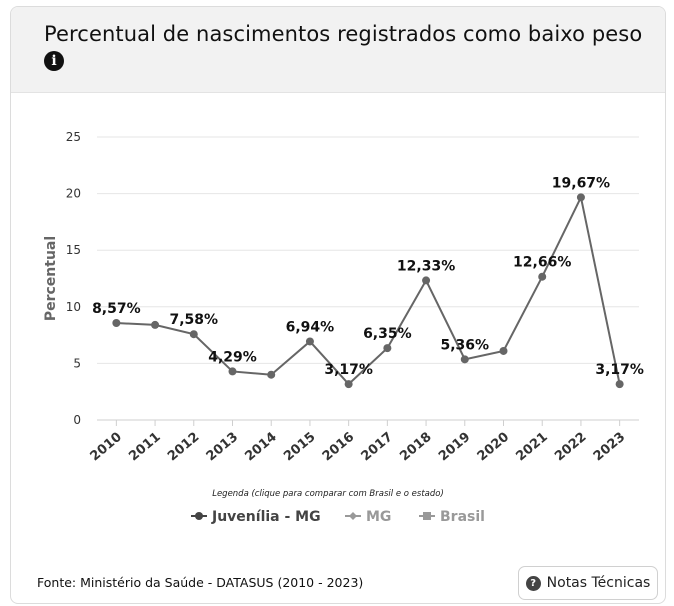 Image resolution: width=674 pixels, height=606 pixels. What do you see at coordinates (106, 447) in the screenshot?
I see `x-tick-label: 2010` at bounding box center [106, 447].